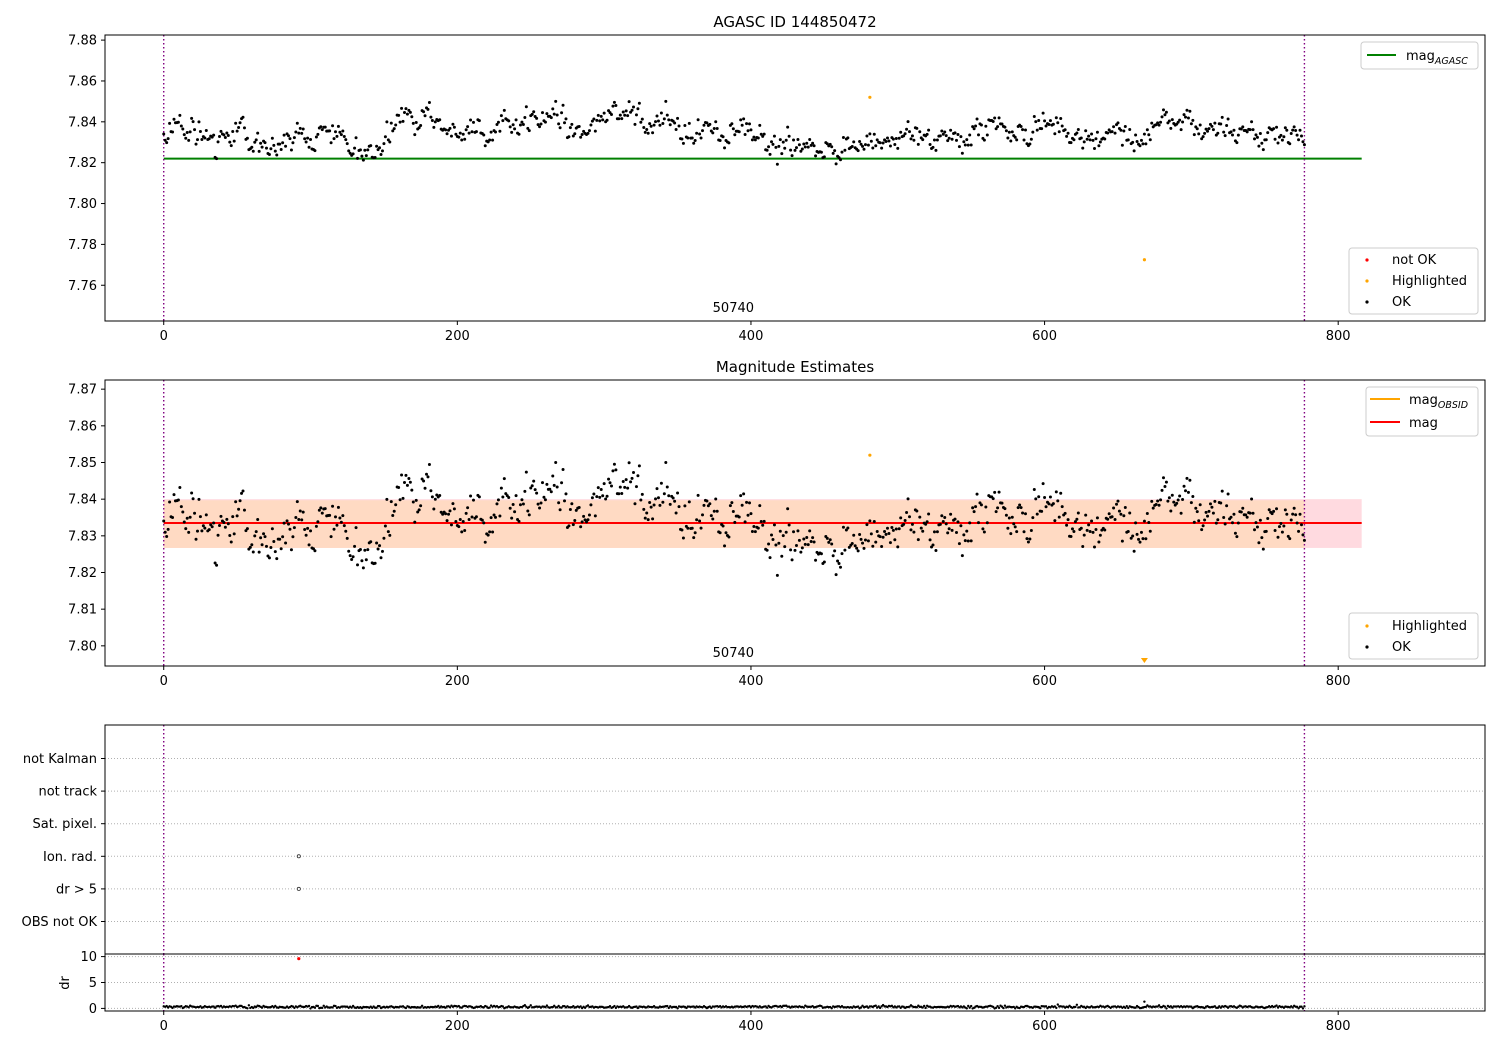 This screenshot has height=1050, width=1500. I want to click on x-tick-label: 0, so click(164, 681).